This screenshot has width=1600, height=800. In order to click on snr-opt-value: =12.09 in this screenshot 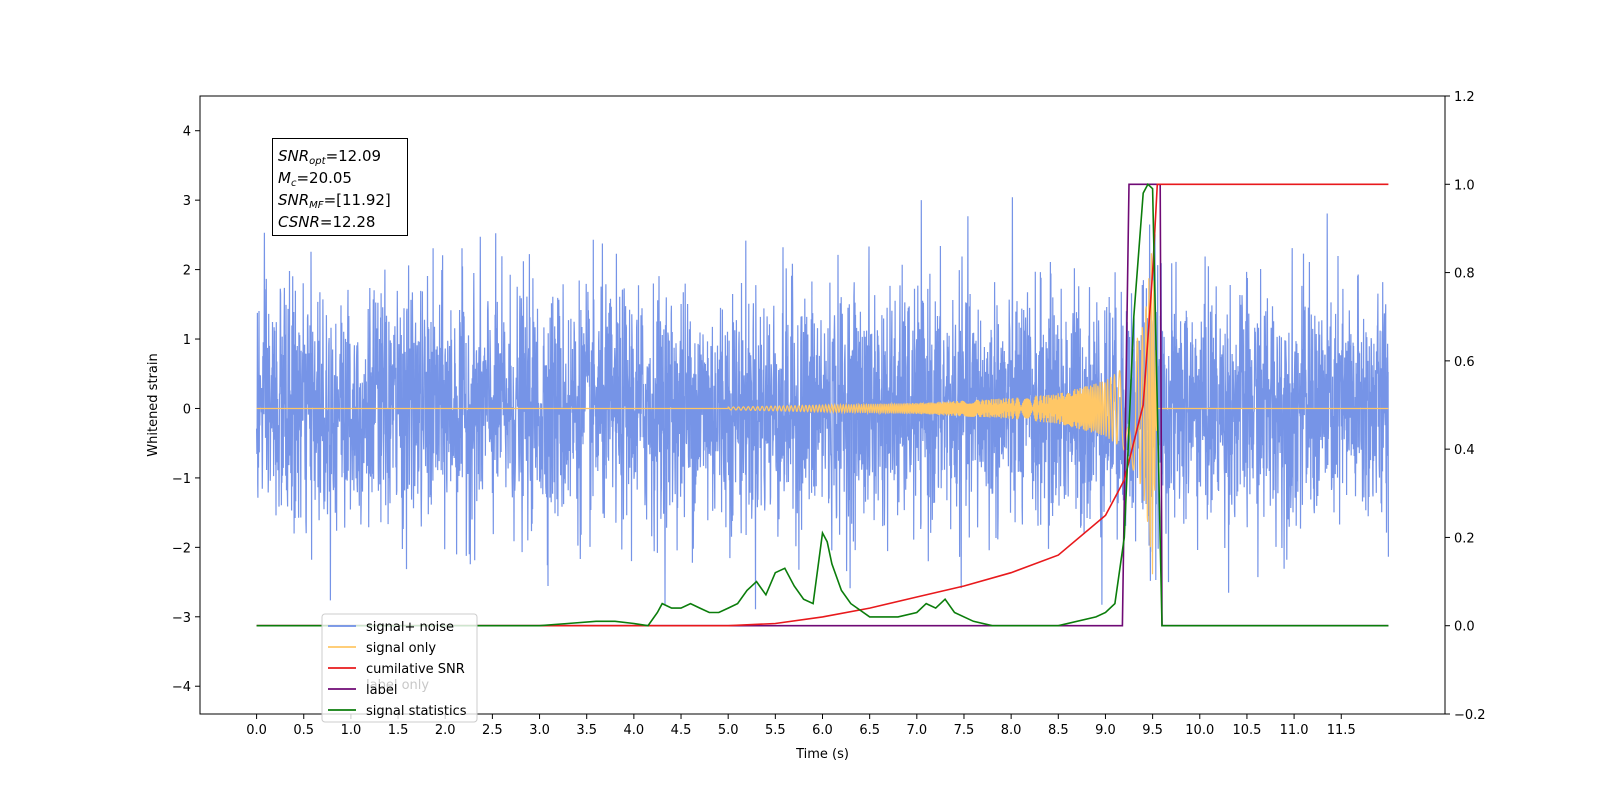, I will do `click(353, 156)`.